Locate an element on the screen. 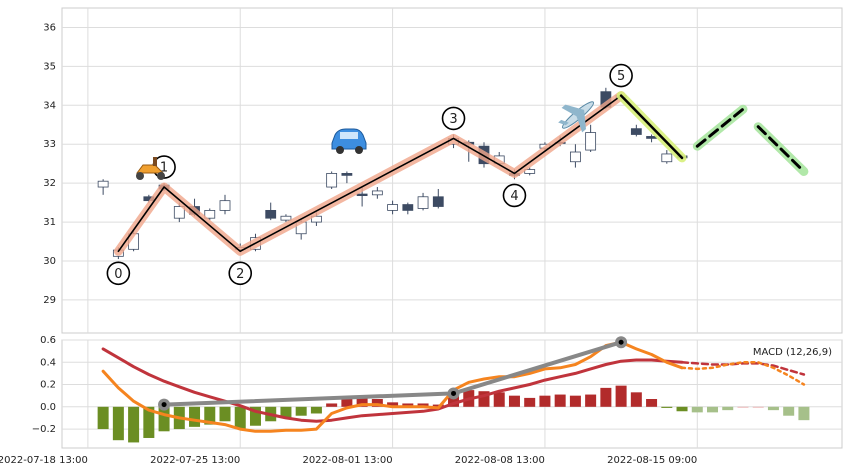 The width and height of the screenshot is (848, 471). x-tick-label: 2022-08-15 09:00 is located at coordinates (652, 460).